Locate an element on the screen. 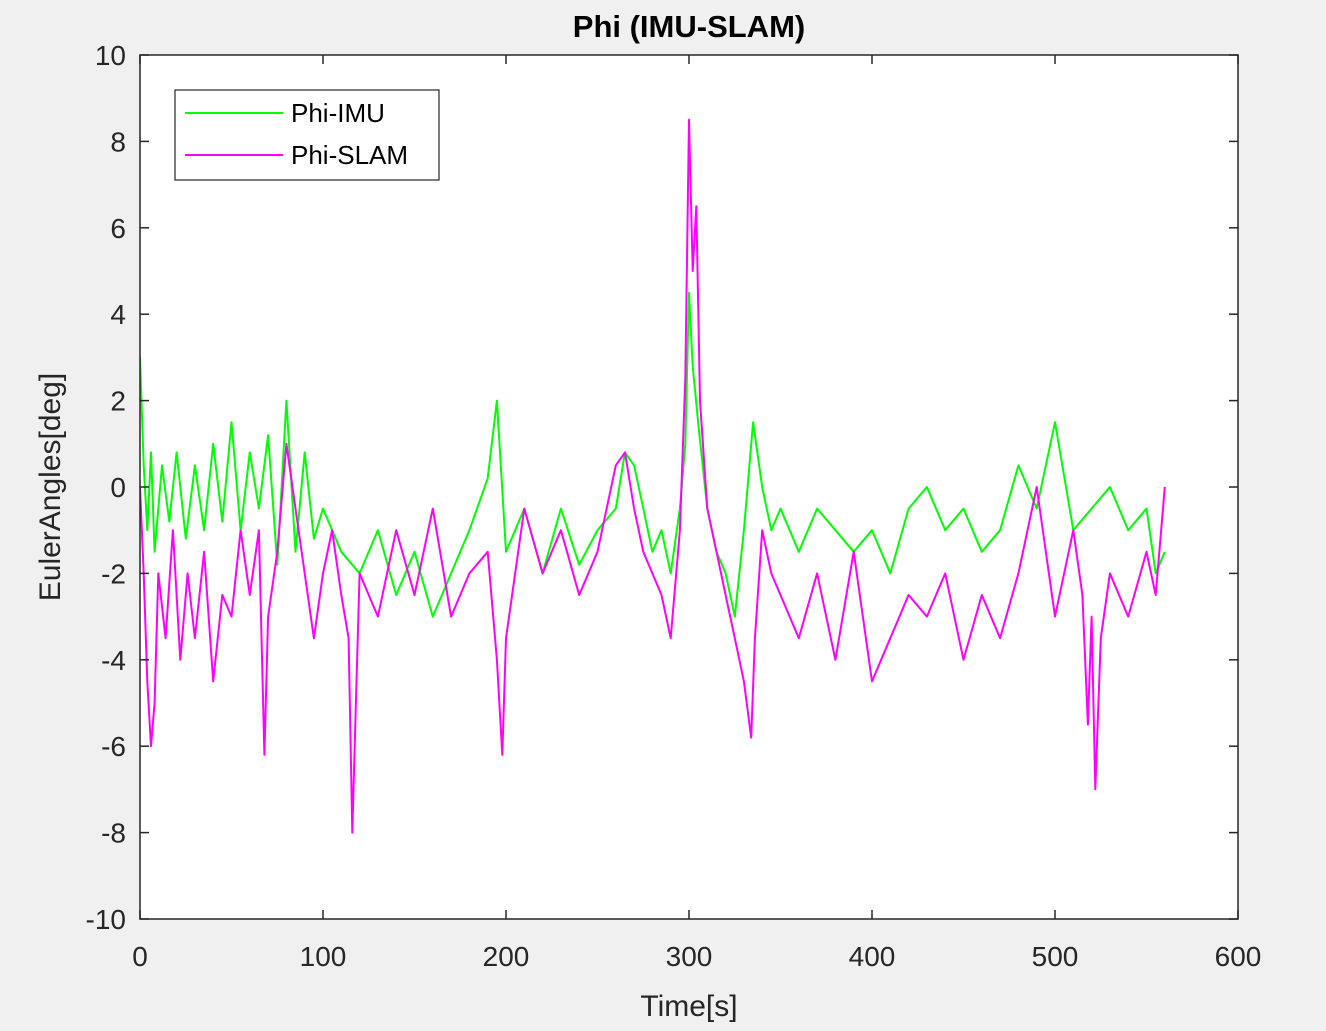 The width and height of the screenshot is (1326, 1031). y-tick-label: 0 is located at coordinates (118, 487).